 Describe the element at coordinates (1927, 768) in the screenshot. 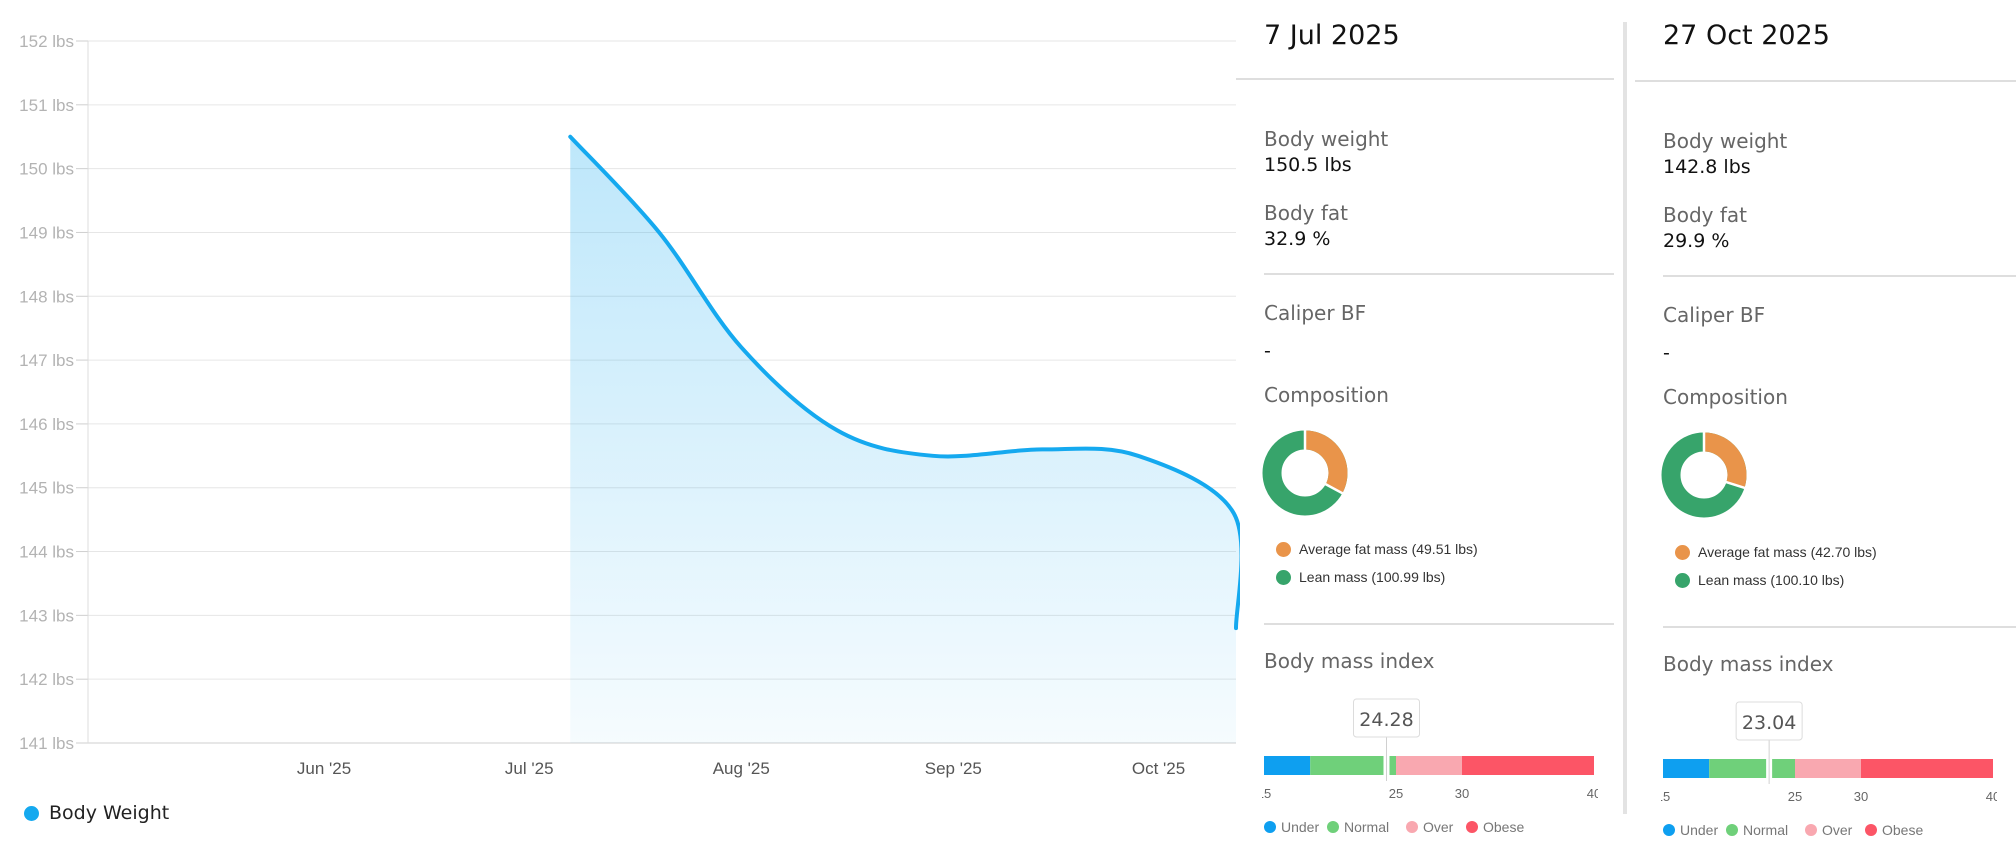

I see `bmi-segment-obese` at that location.